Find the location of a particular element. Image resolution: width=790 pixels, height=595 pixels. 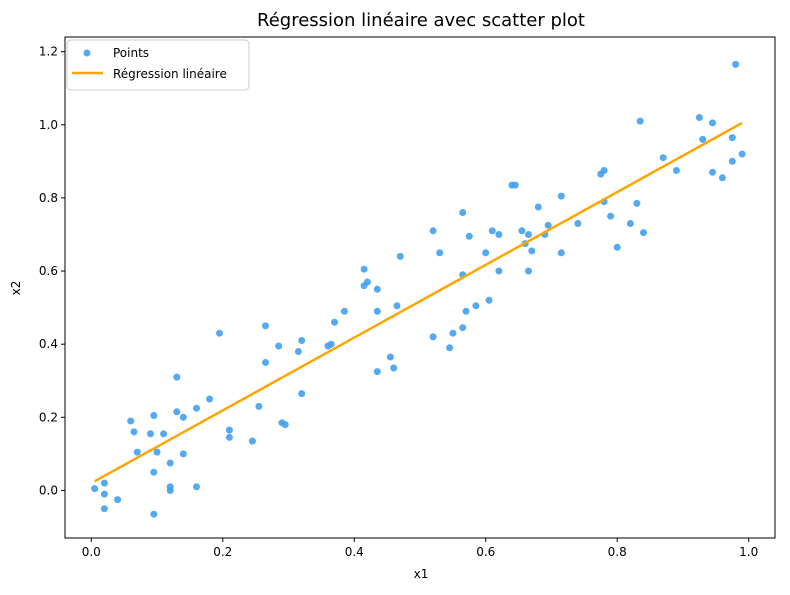

x-tick-label: 0.0 is located at coordinates (91, 552).